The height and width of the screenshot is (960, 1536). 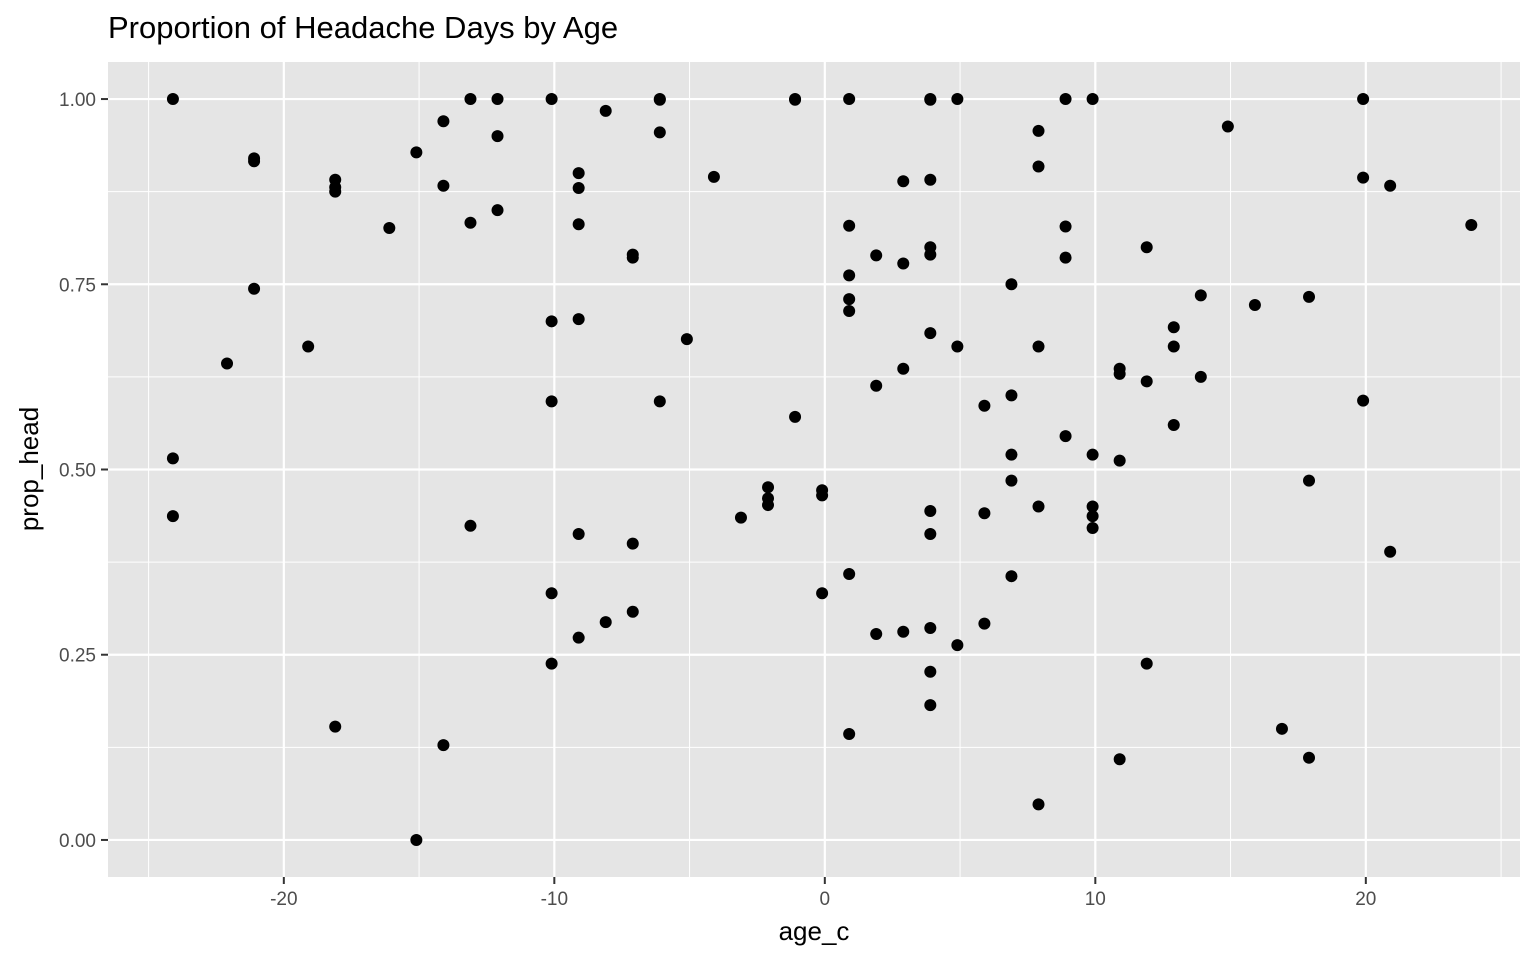 I want to click on x-tick-label: 10, so click(x=1095, y=899).